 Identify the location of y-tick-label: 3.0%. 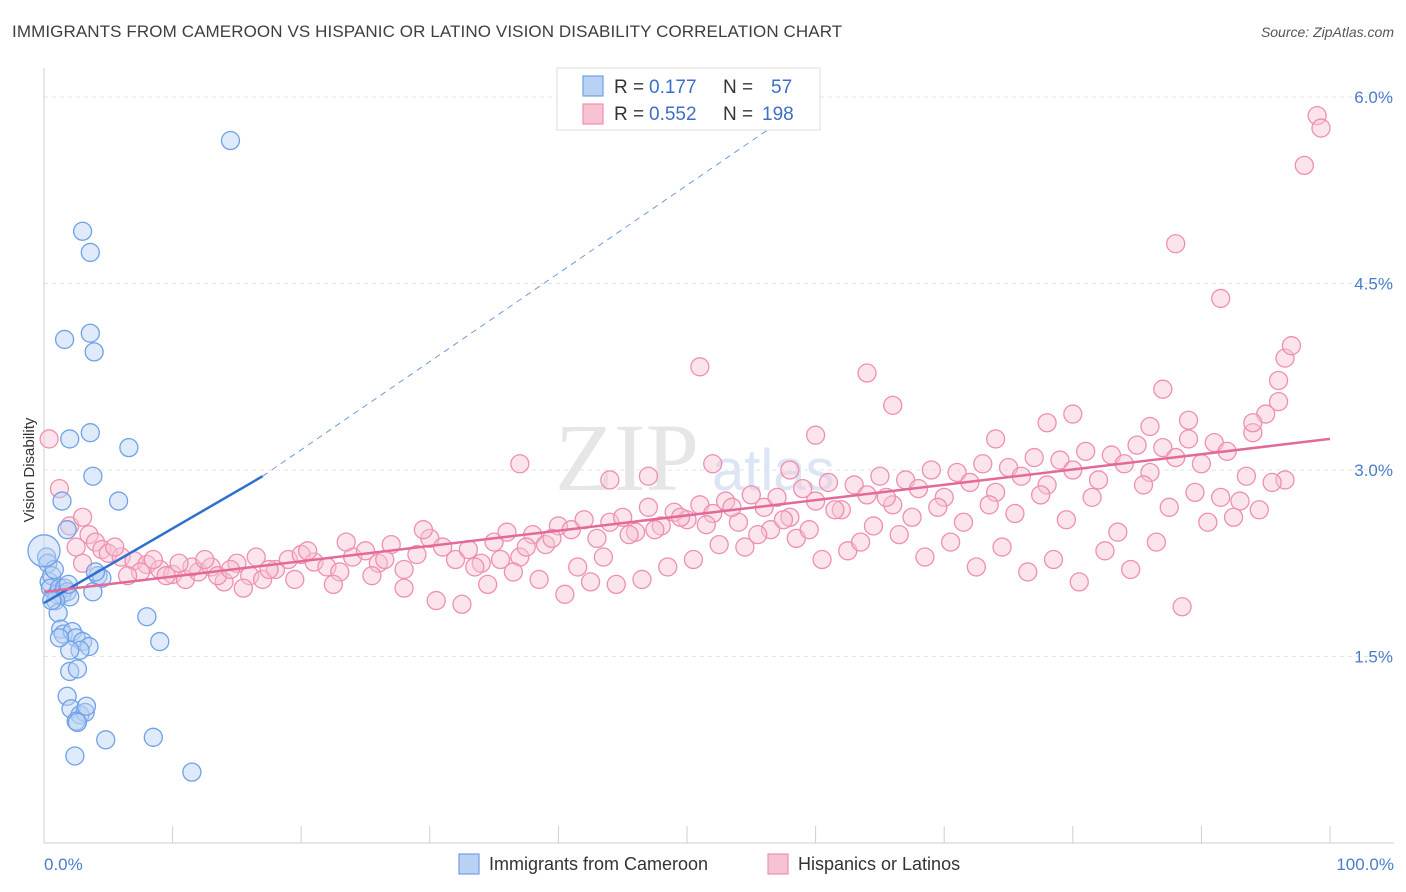
(1373, 470).